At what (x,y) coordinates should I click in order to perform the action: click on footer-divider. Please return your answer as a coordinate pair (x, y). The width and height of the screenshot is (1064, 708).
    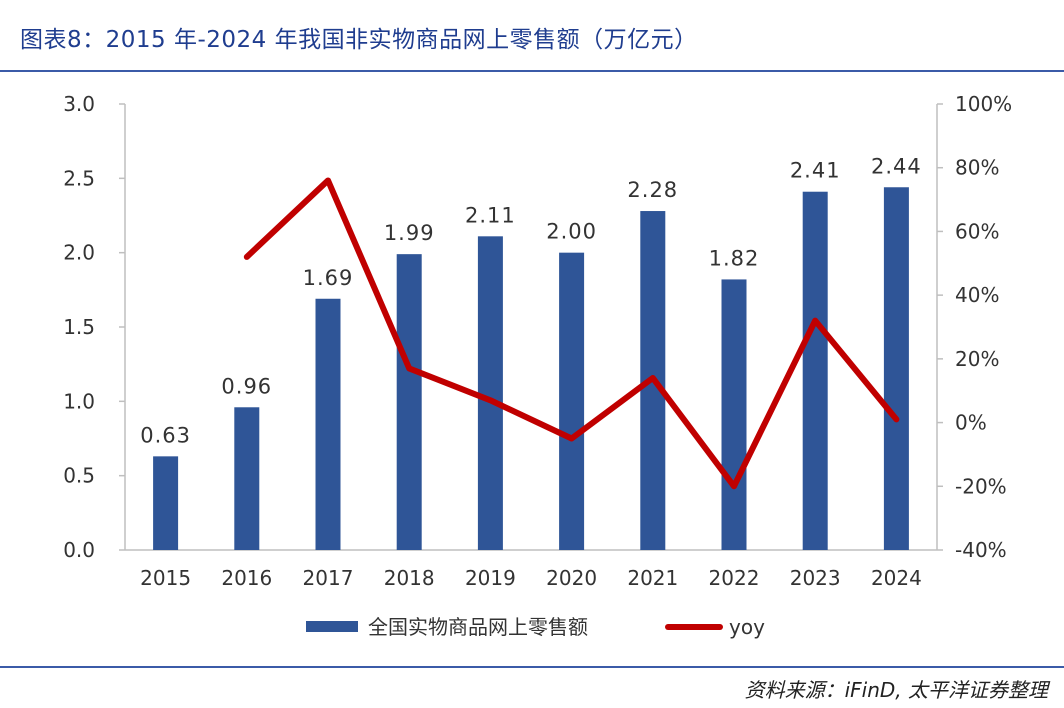
    Looking at the image, I should click on (532, 667).